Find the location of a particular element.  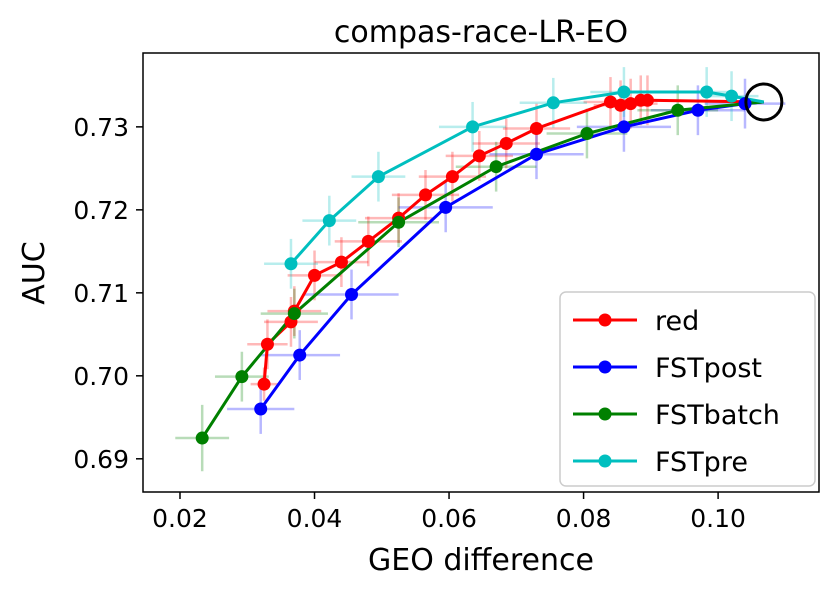

y-tick-label: 0.72 is located at coordinates (101, 210).